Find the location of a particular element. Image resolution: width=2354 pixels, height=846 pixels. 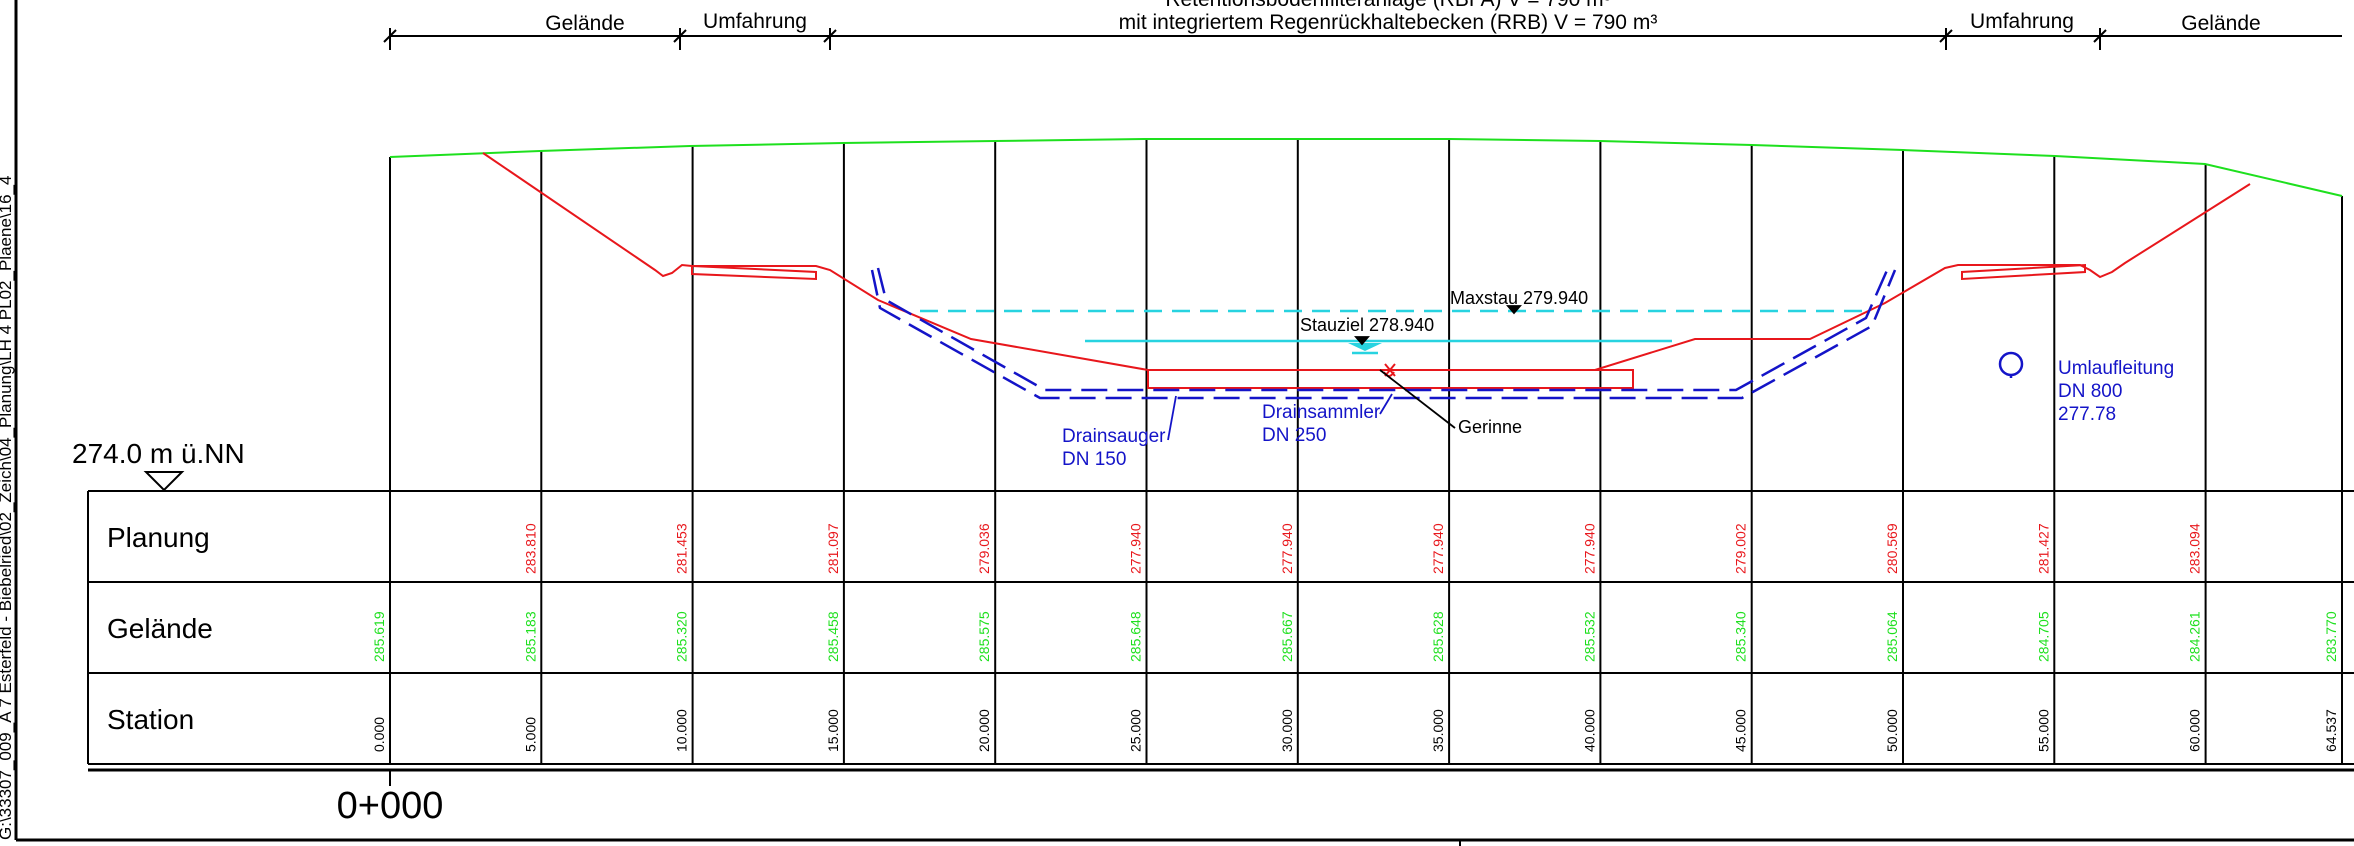

planung-value: 281.453 is located at coordinates (682, 548).